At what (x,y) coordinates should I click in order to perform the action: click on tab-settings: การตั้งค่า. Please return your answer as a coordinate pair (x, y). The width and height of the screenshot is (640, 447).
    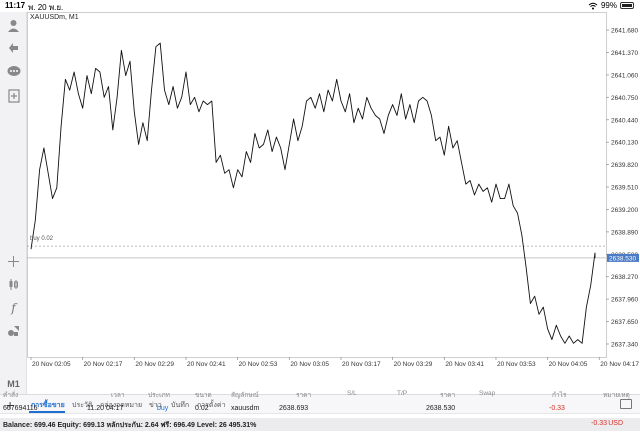
    Looking at the image, I should click on (211, 405).